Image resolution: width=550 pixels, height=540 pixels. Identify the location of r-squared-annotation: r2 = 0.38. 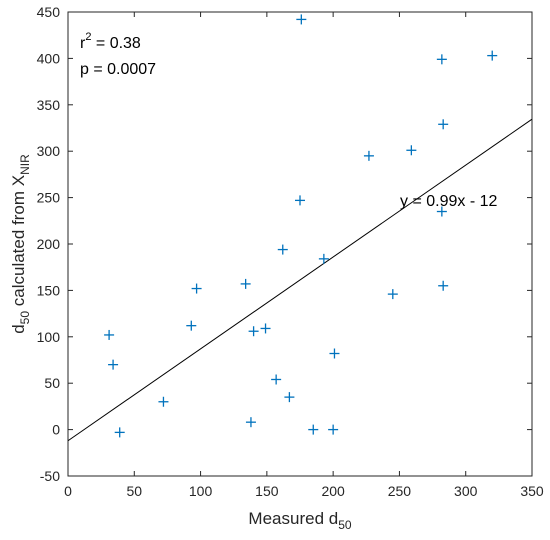
(110, 41).